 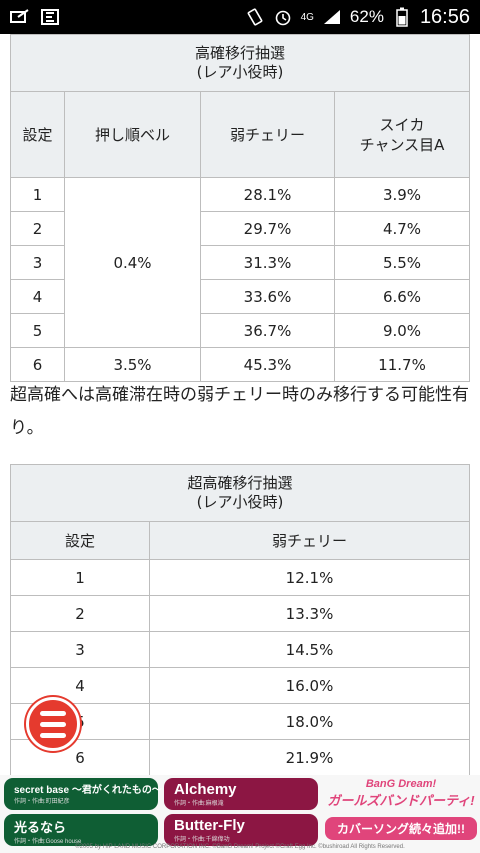 What do you see at coordinates (402, 17) in the screenshot?
I see `battery-icon` at bounding box center [402, 17].